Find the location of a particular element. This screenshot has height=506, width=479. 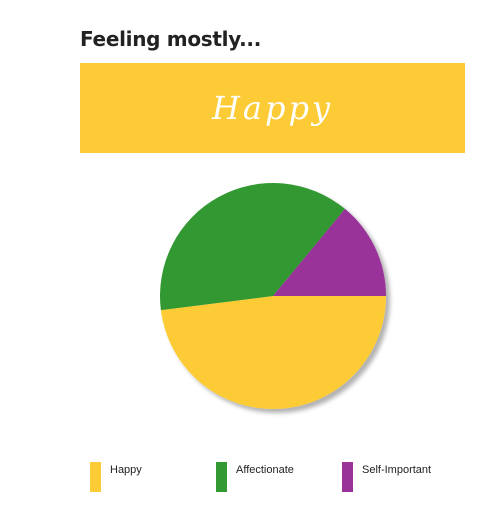

mood-banner: Happy is located at coordinates (272, 108).